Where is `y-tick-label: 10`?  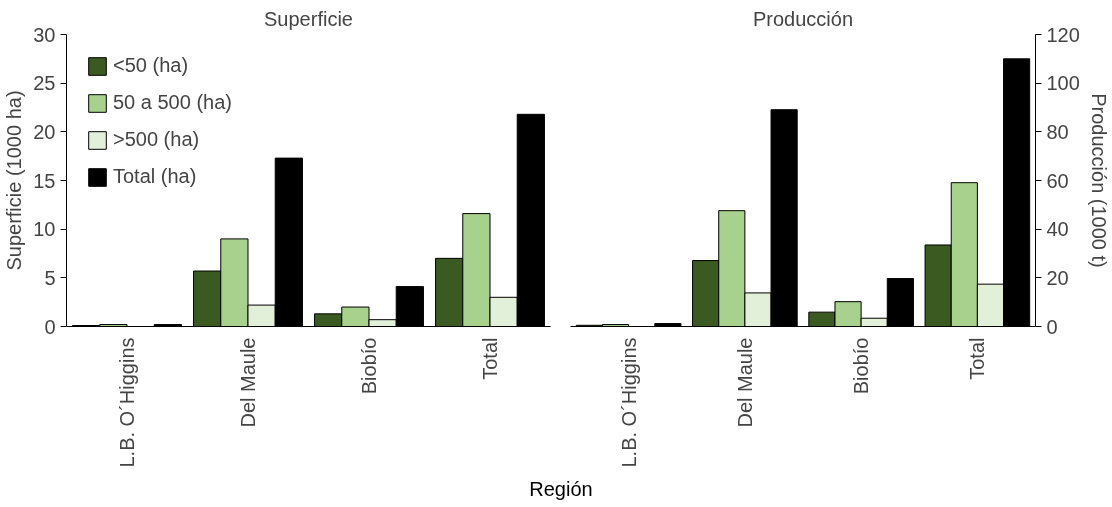
y-tick-label: 10 is located at coordinates (44, 229).